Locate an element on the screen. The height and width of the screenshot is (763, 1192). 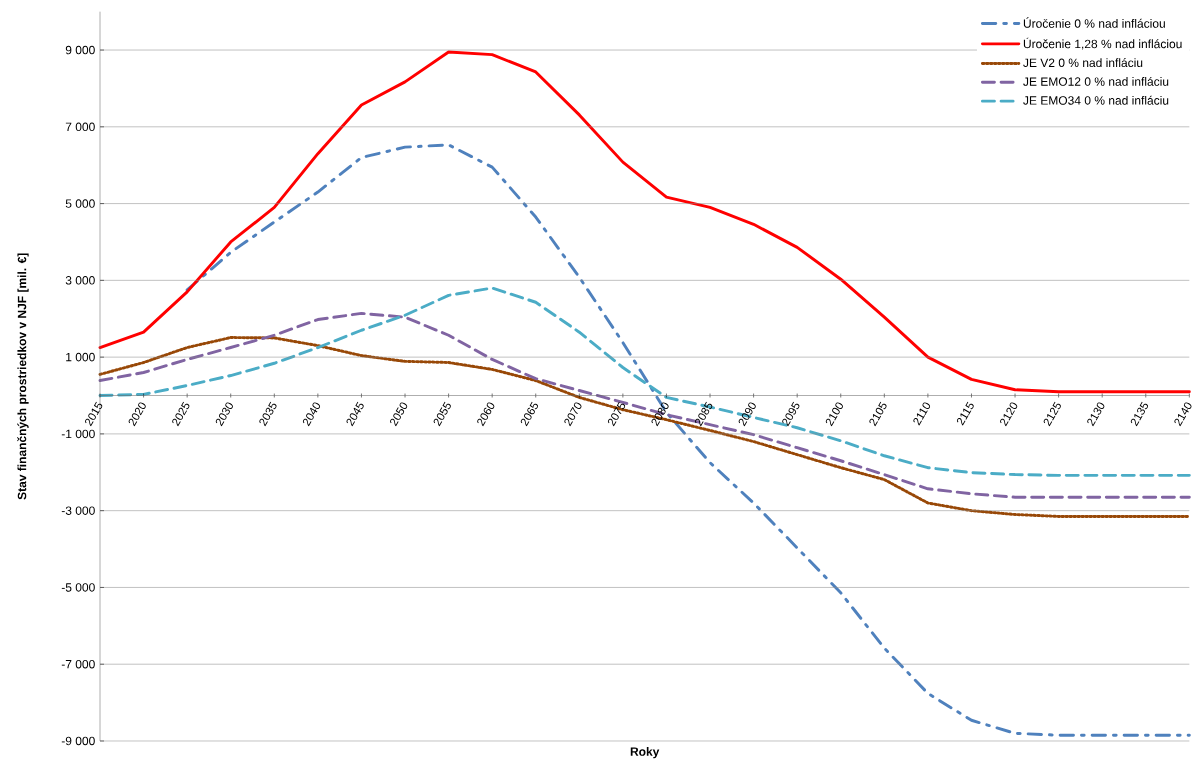
y-tick-label: 5 000 is located at coordinates (80, 203).